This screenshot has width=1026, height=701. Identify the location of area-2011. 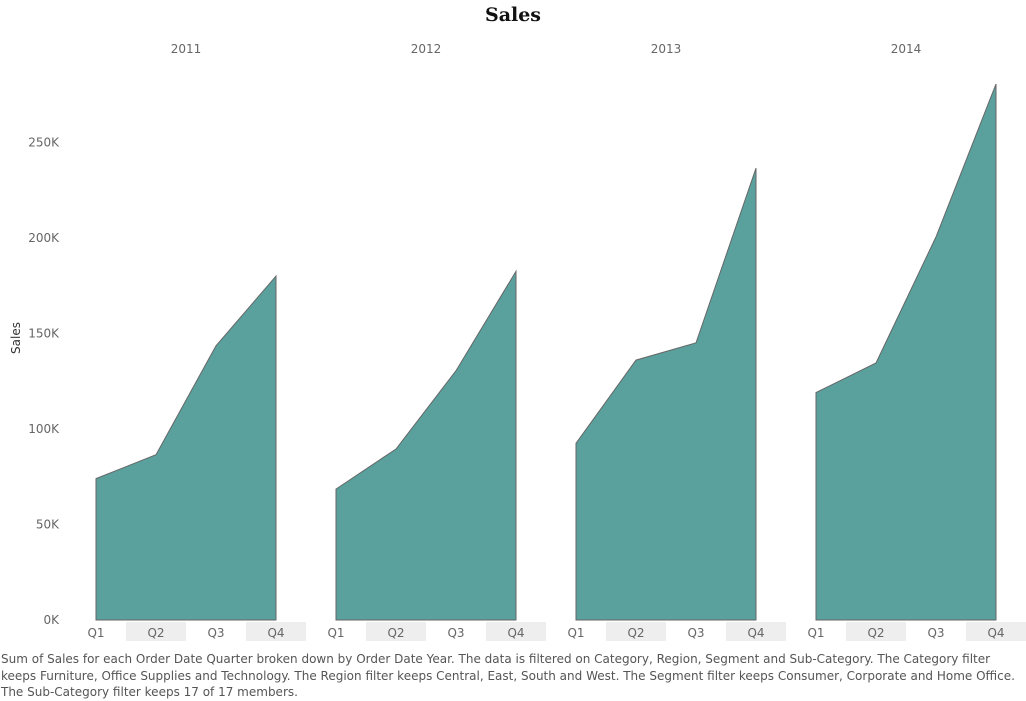
(186, 447).